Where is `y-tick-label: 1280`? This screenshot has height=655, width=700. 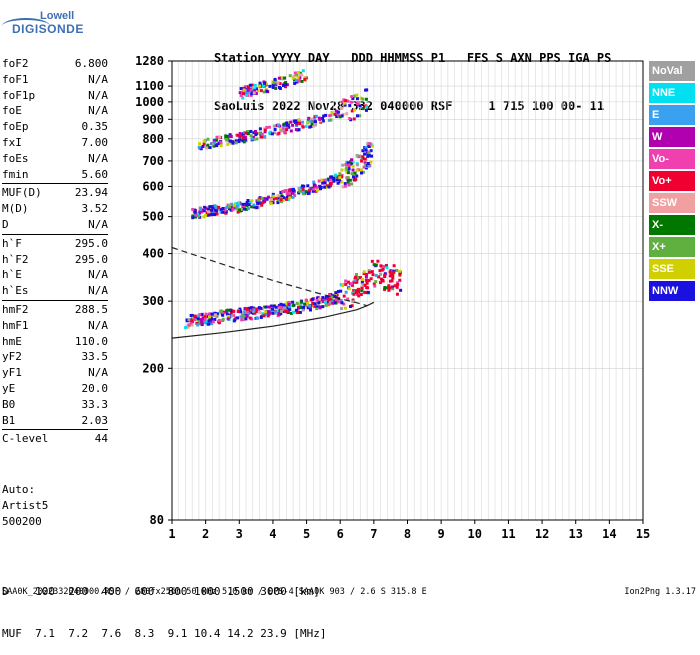
y-tick-label: 1280 is located at coordinates (149, 61).